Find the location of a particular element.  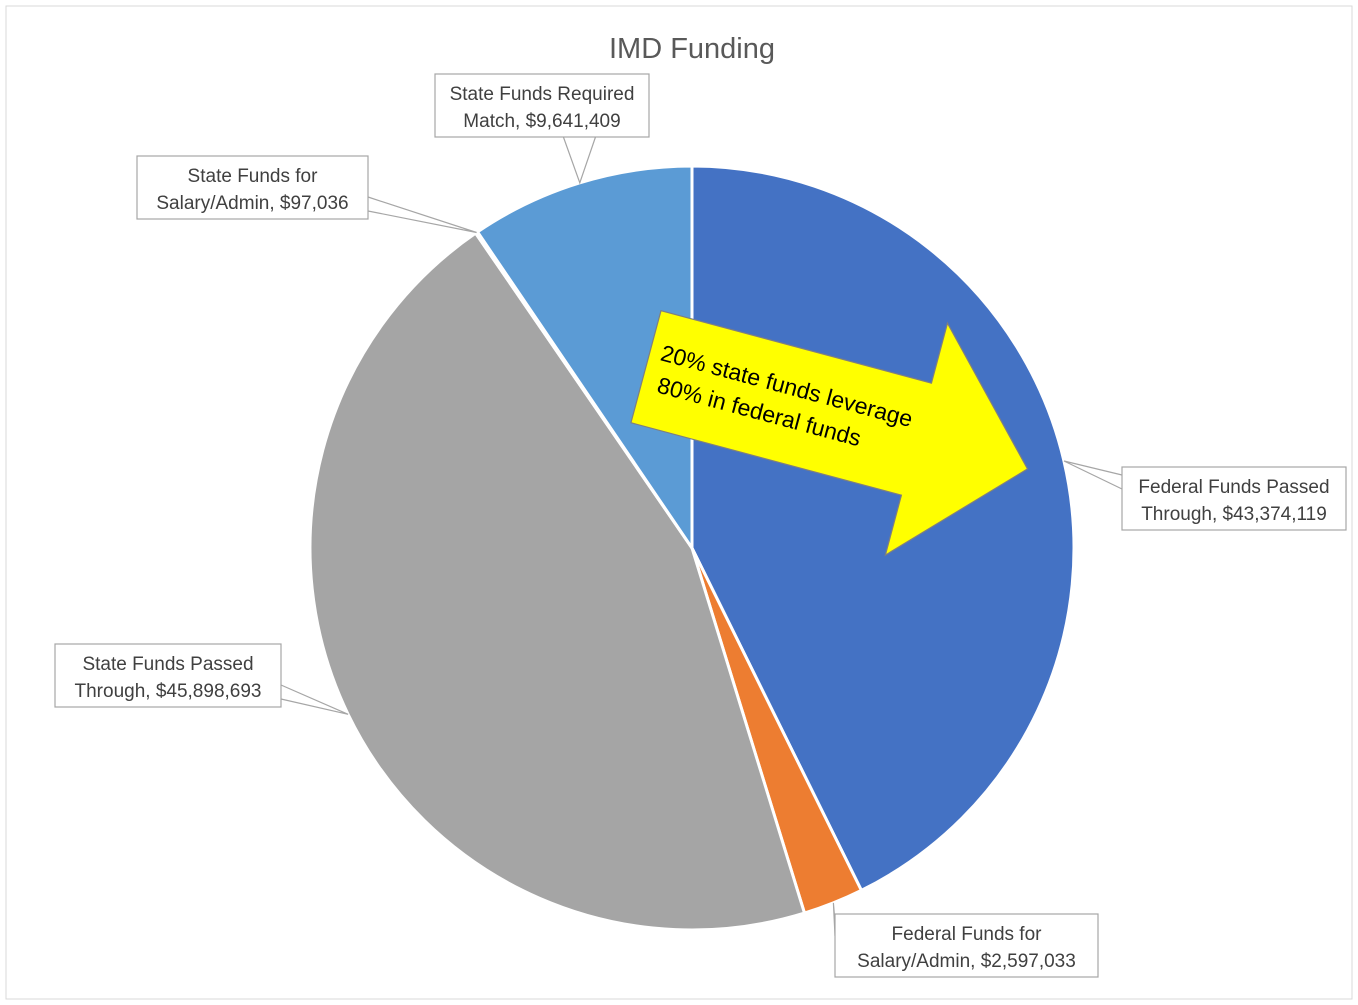

data-label-value: Through, $45,898,693 is located at coordinates (168, 691).